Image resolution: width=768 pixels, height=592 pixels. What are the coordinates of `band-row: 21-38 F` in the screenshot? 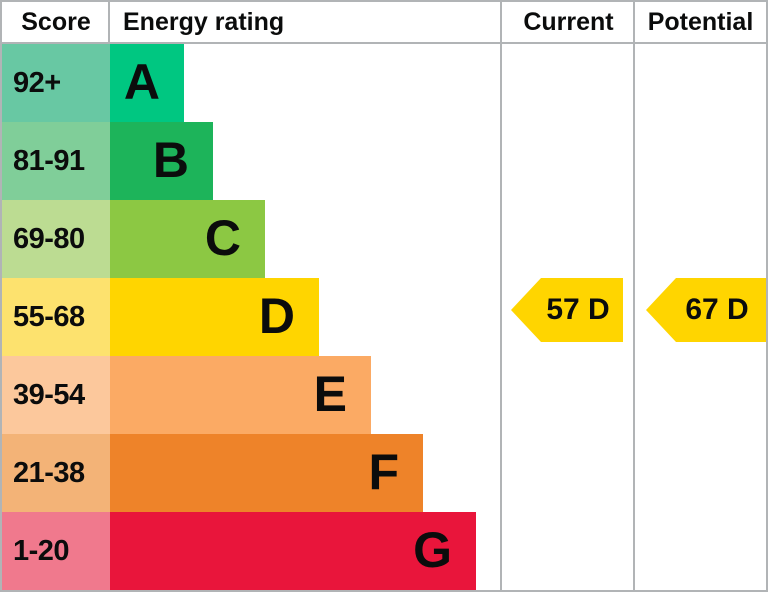 It's located at (384, 473).